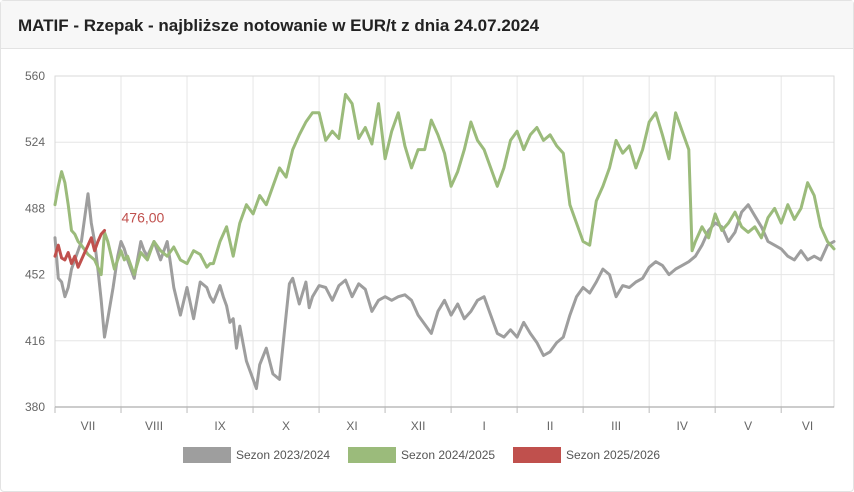 The width and height of the screenshot is (854, 492). I want to click on x-tick-label: VIII, so click(154, 426).